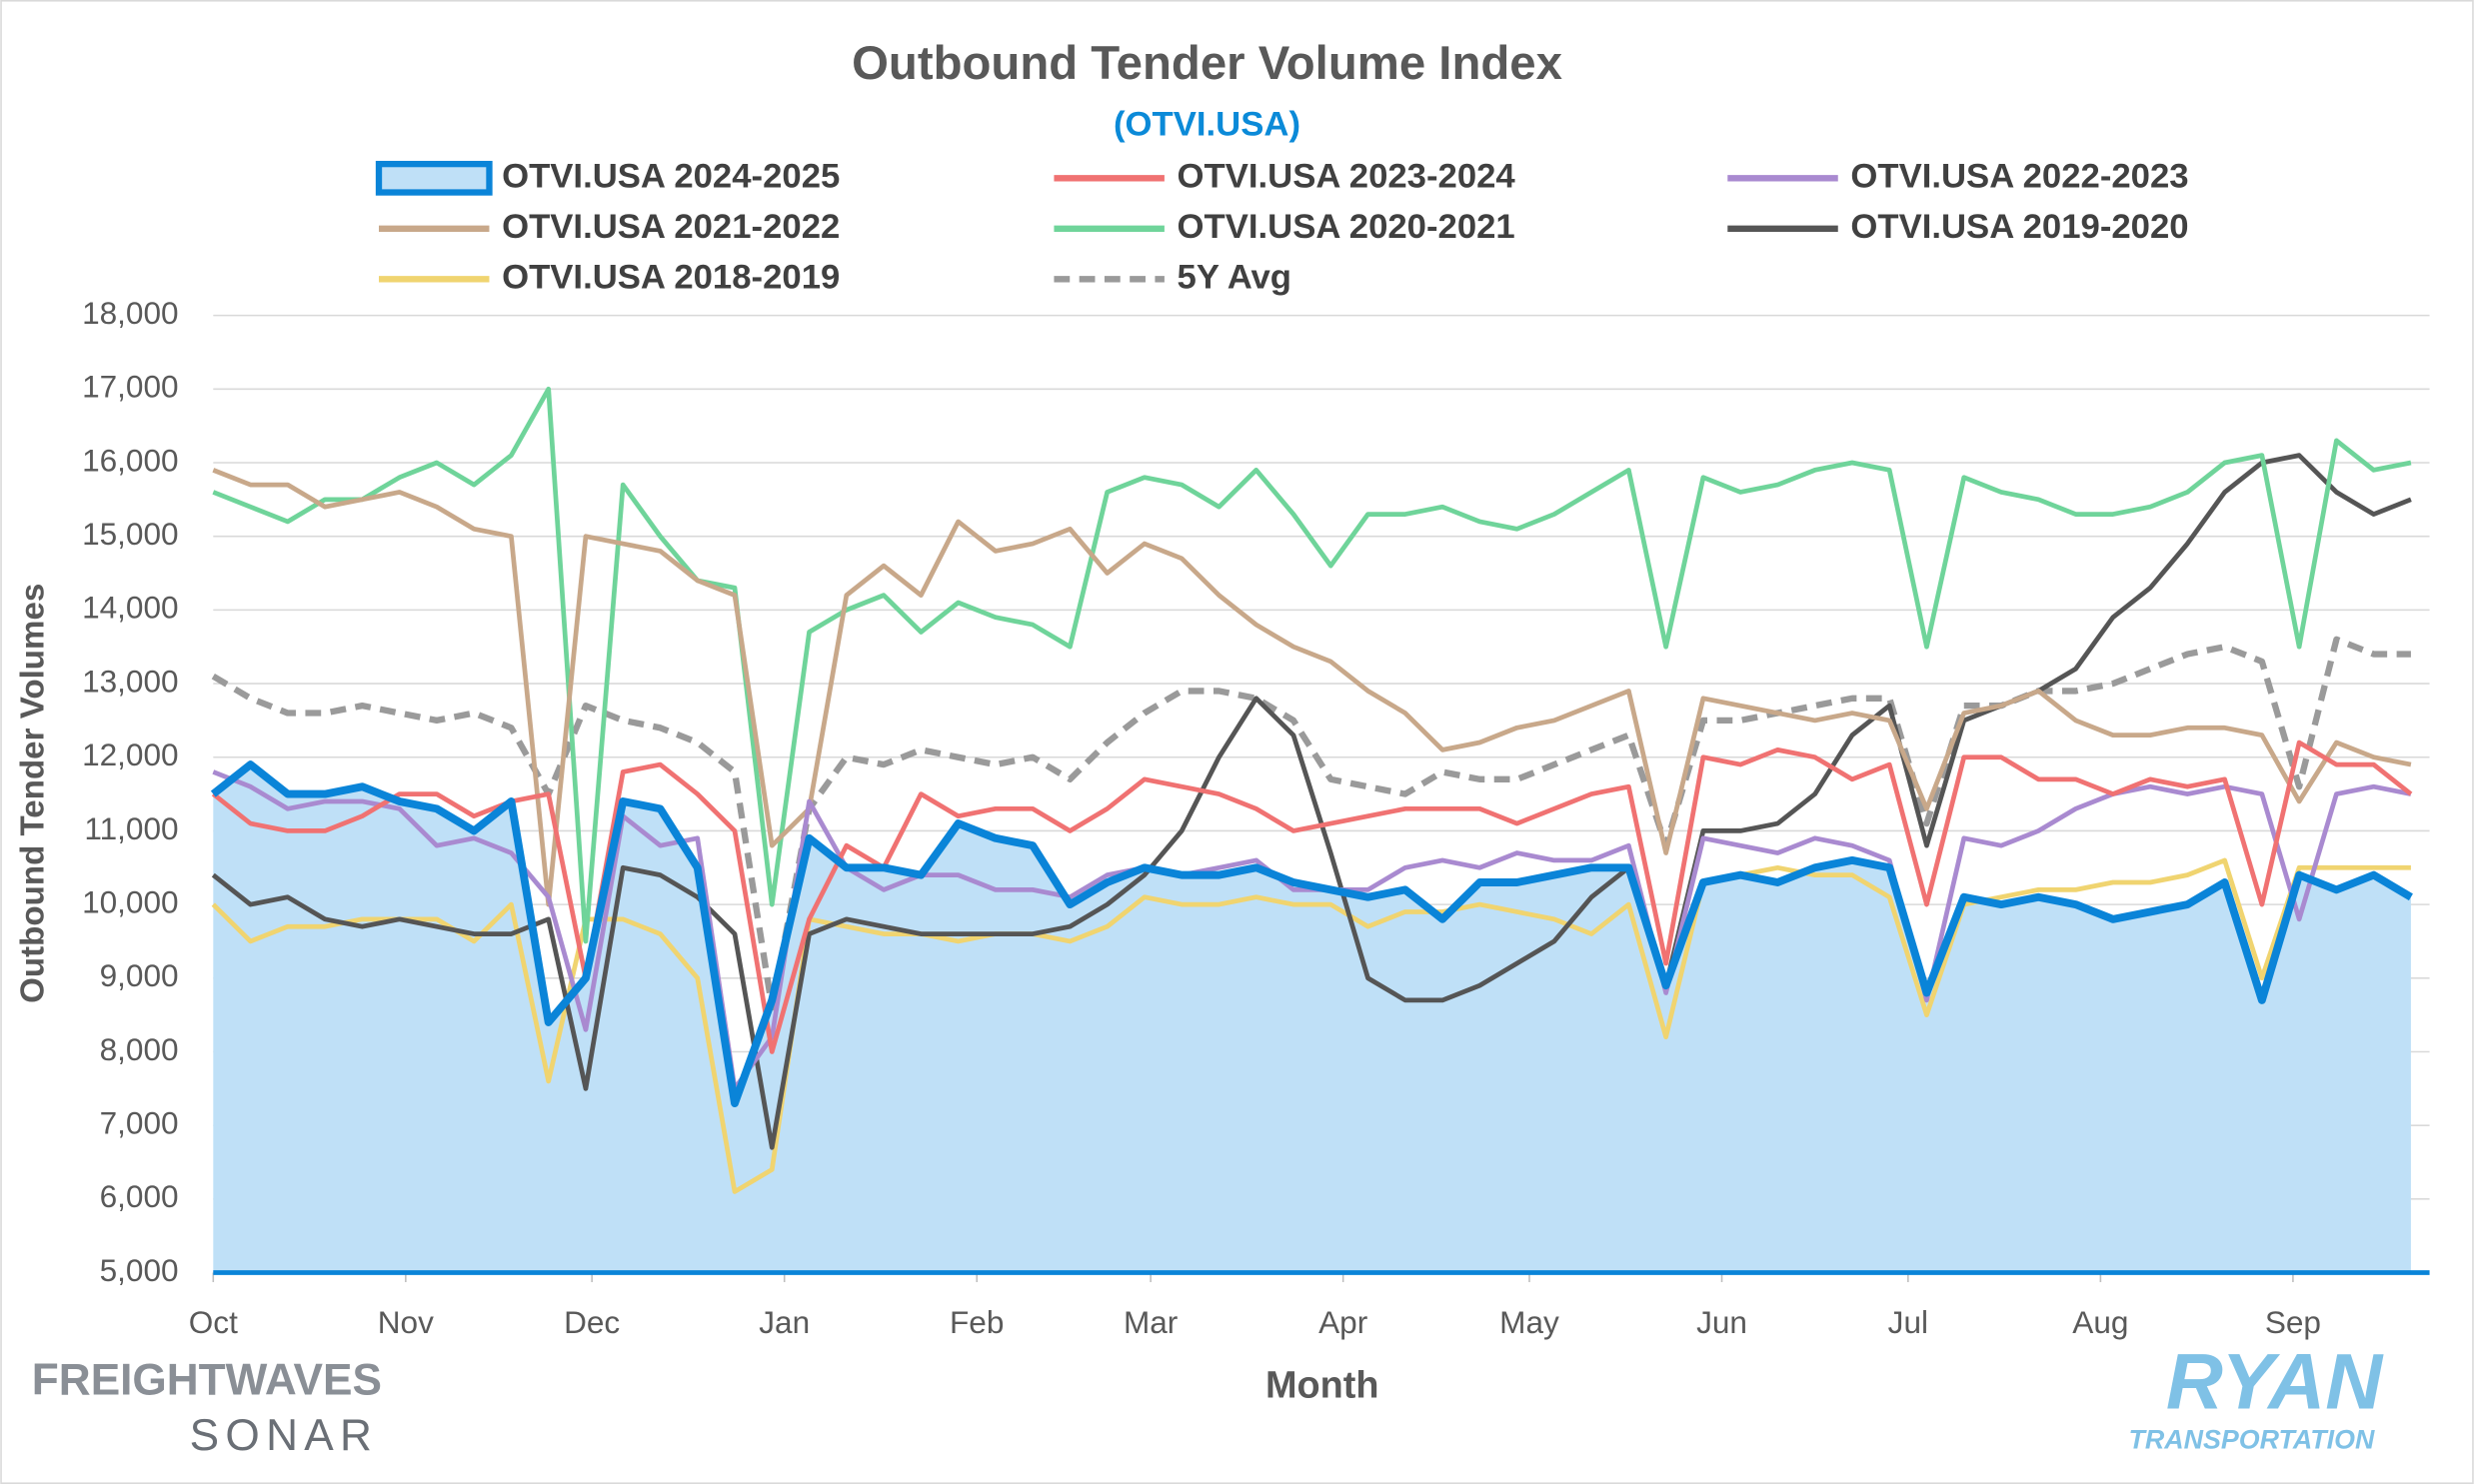  Describe the element at coordinates (1151, 1322) in the screenshot. I see `x-tick-label: Mar` at that location.